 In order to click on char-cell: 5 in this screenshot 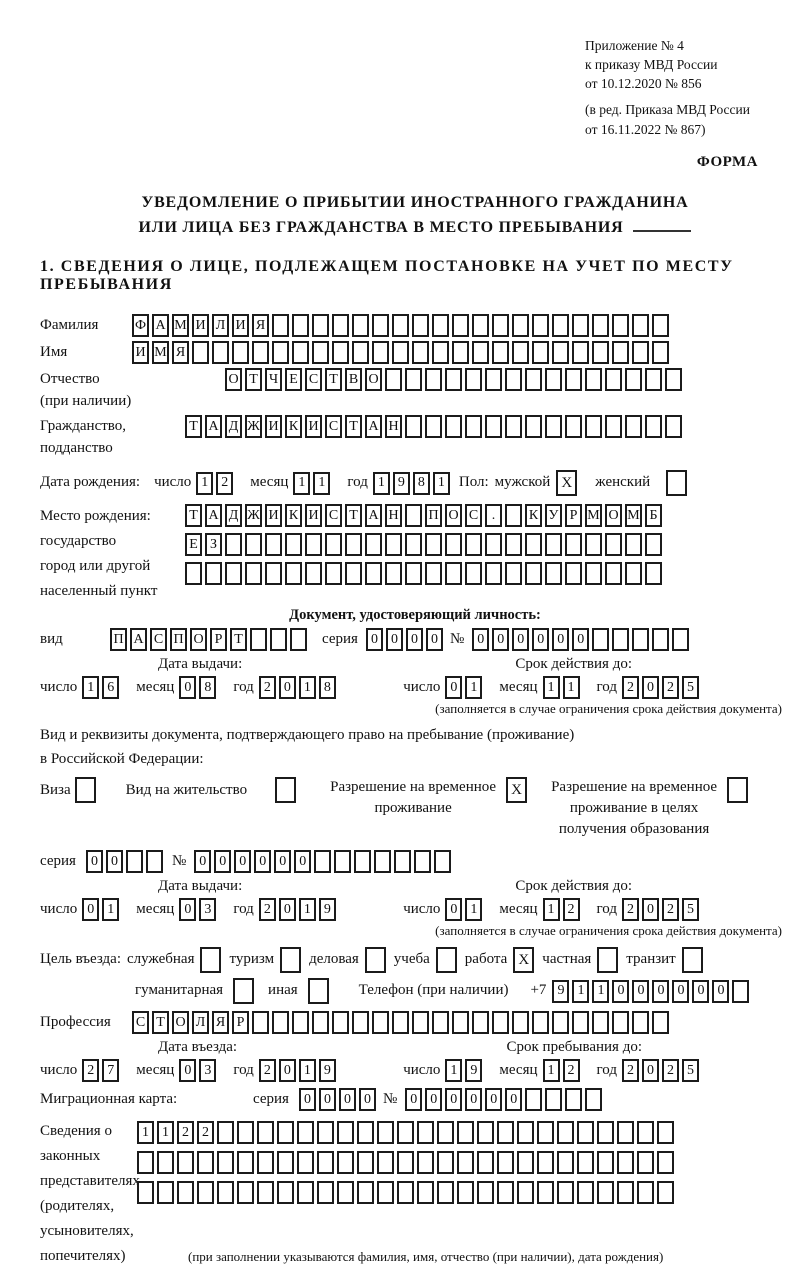, I will do `click(690, 910)`.